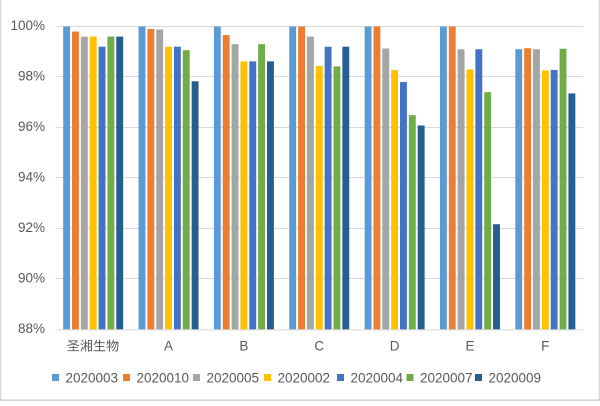 This screenshot has height=406, width=600. I want to click on svg-text: 92%, so click(31, 227).